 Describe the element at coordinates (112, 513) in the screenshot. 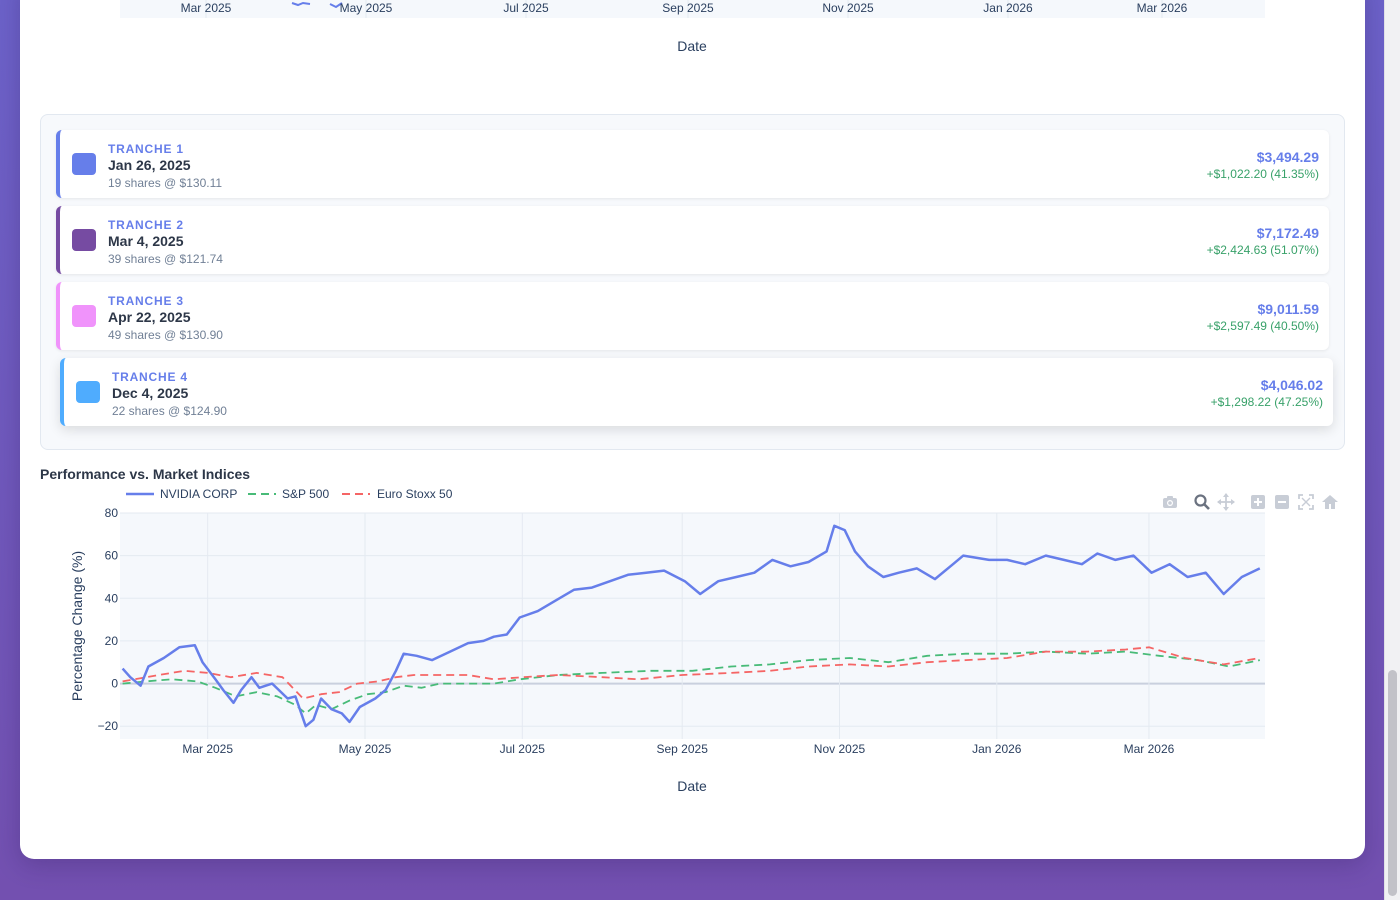

I see `y-tick-label: 80` at that location.